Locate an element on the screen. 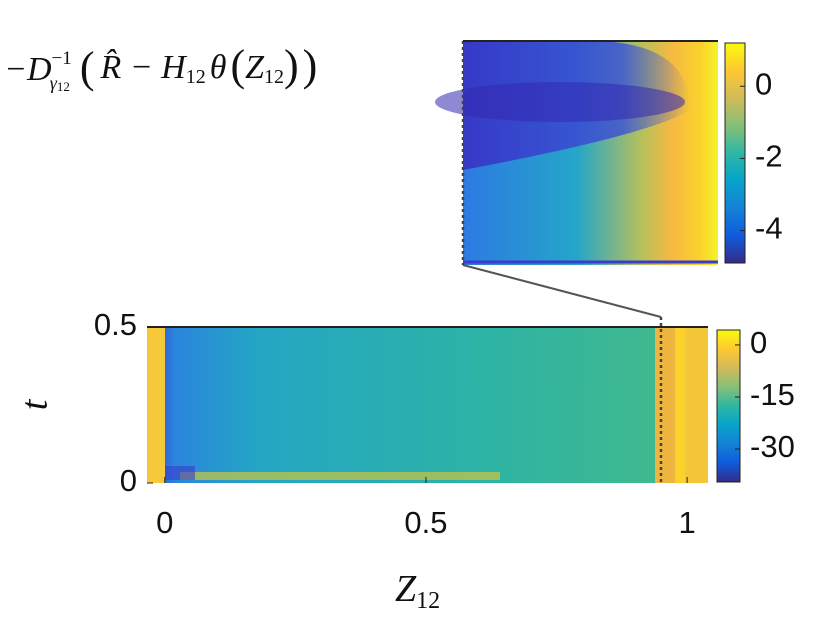 The width and height of the screenshot is (830, 628). colorbar is located at coordinates (728, 406).